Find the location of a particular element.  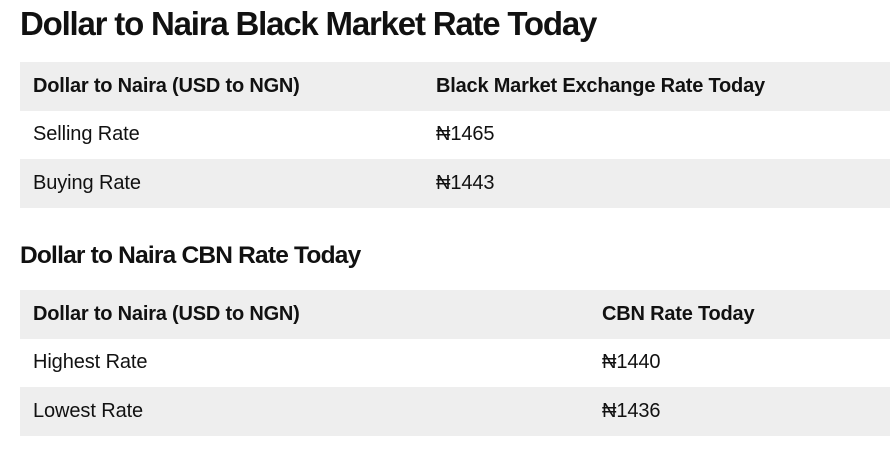

column-header-rate: Black Market Exchange Rate Today is located at coordinates (600, 85).